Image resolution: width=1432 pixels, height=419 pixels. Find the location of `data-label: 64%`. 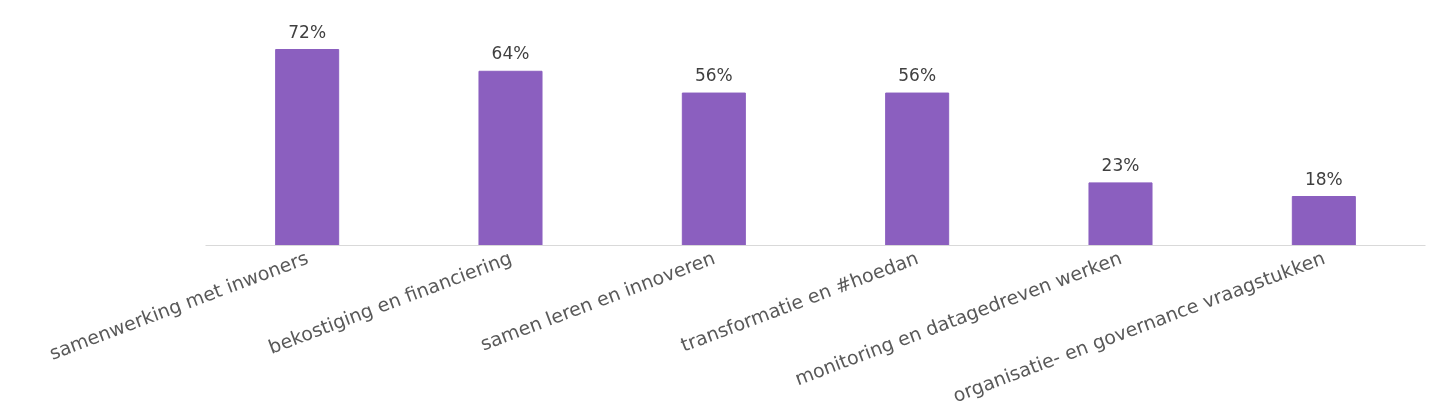

data-label: 64% is located at coordinates (510, 53).